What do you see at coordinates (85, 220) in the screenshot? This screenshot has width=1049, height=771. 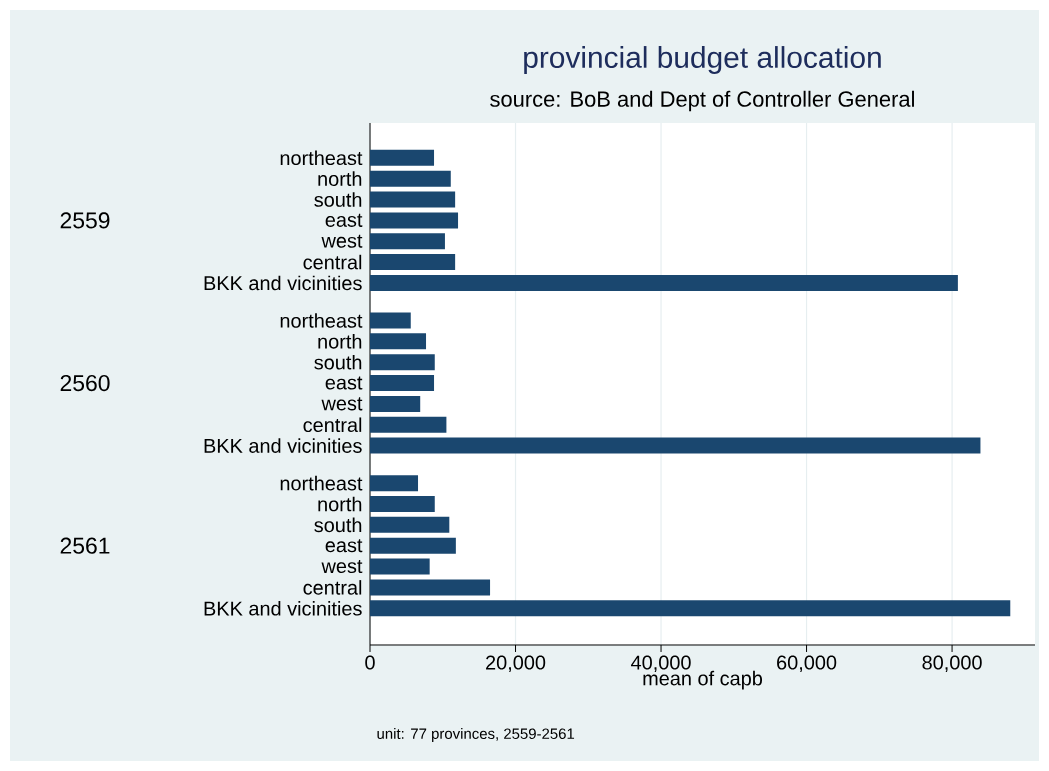 I see `text: 2559` at bounding box center [85, 220].